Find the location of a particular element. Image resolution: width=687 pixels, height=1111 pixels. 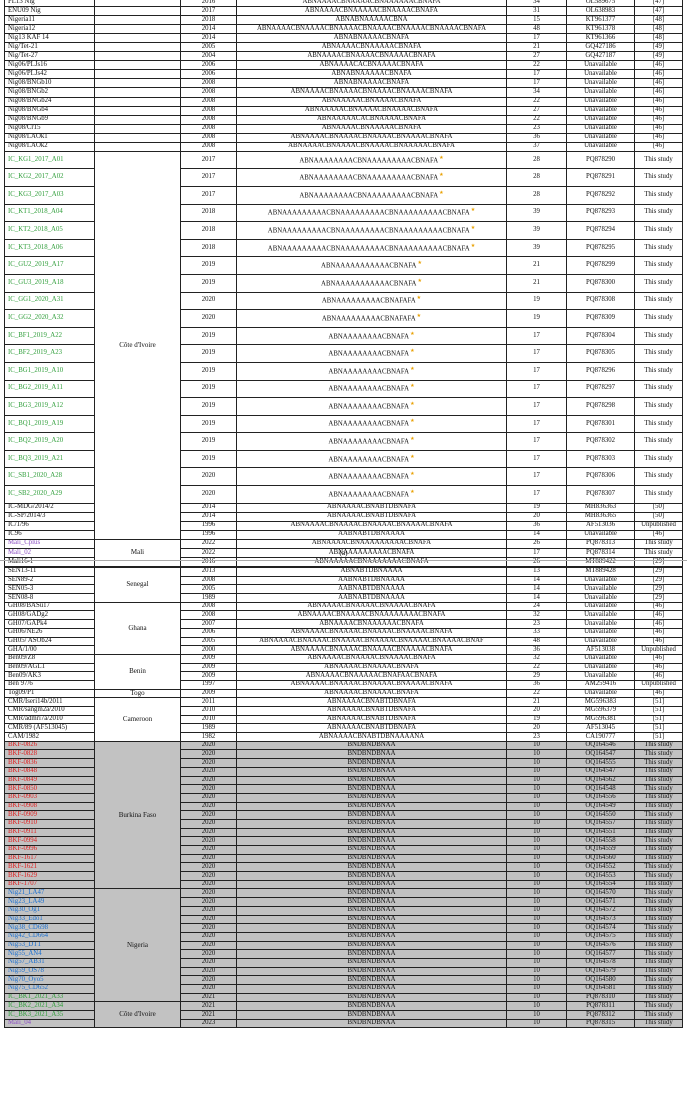

sequence-text: ABNAAAAAAAAACBNAFA is located at coordinates (371, 552).